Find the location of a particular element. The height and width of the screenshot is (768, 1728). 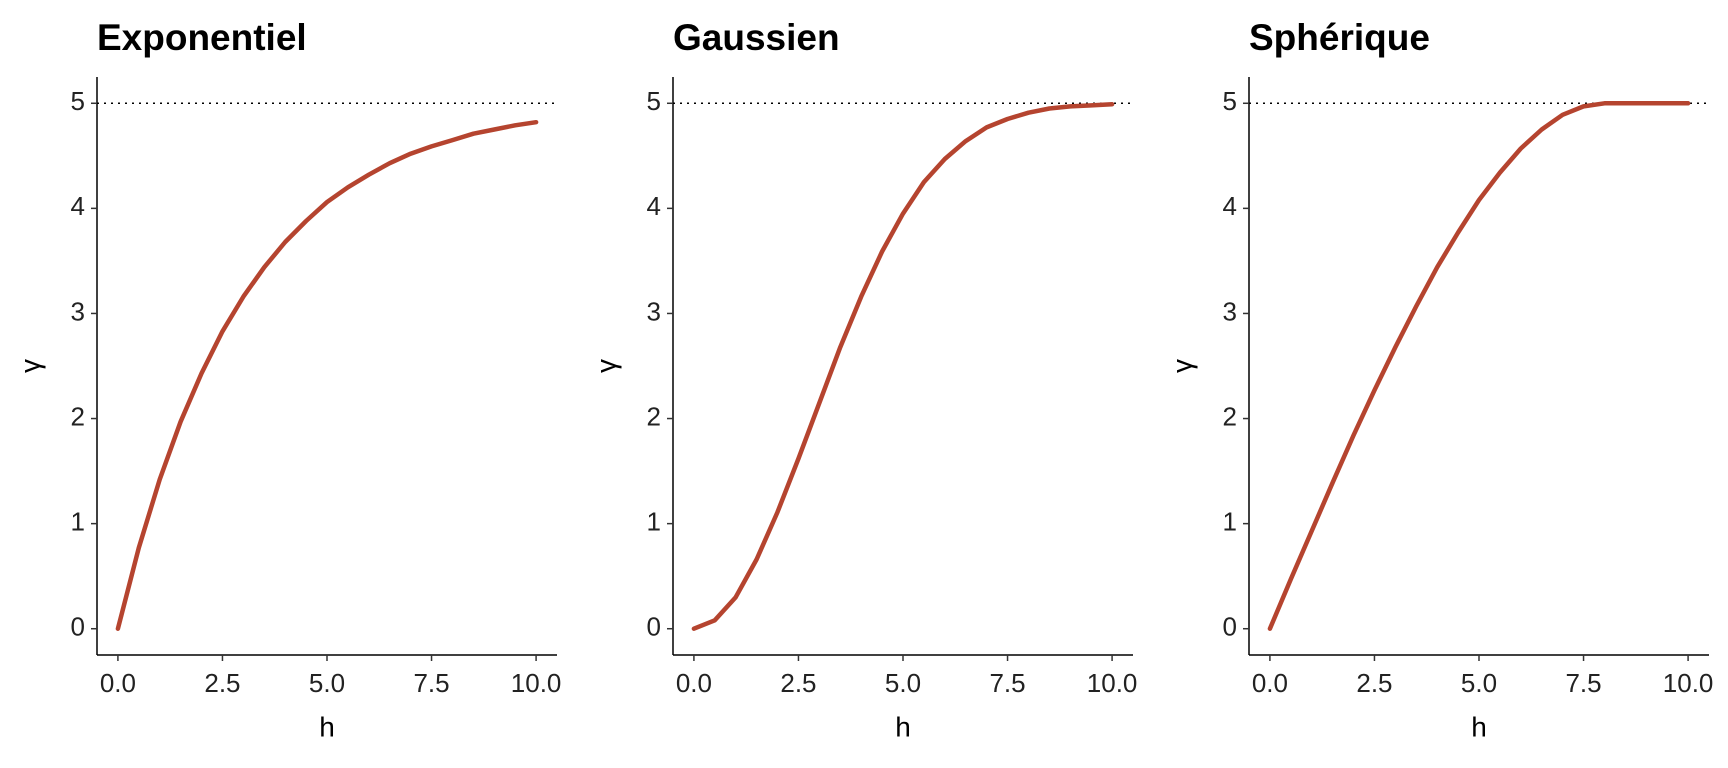

panel-title: Gaussien is located at coordinates (756, 37).